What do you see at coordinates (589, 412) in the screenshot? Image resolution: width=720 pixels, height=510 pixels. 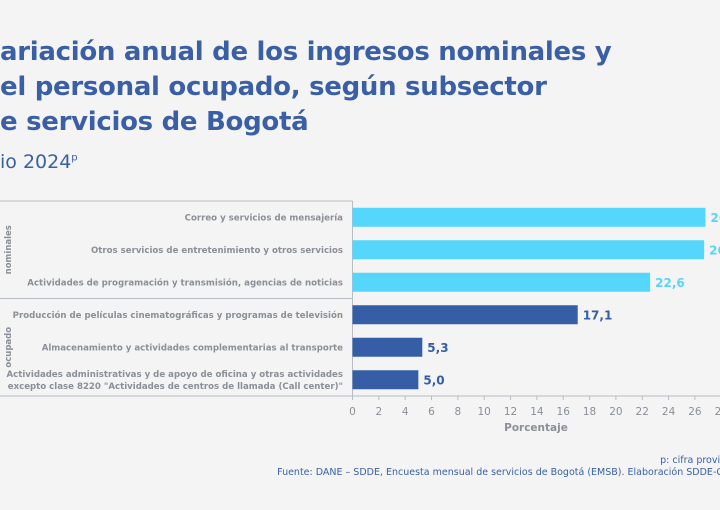 I see `x-tick-label: 18` at bounding box center [589, 412].